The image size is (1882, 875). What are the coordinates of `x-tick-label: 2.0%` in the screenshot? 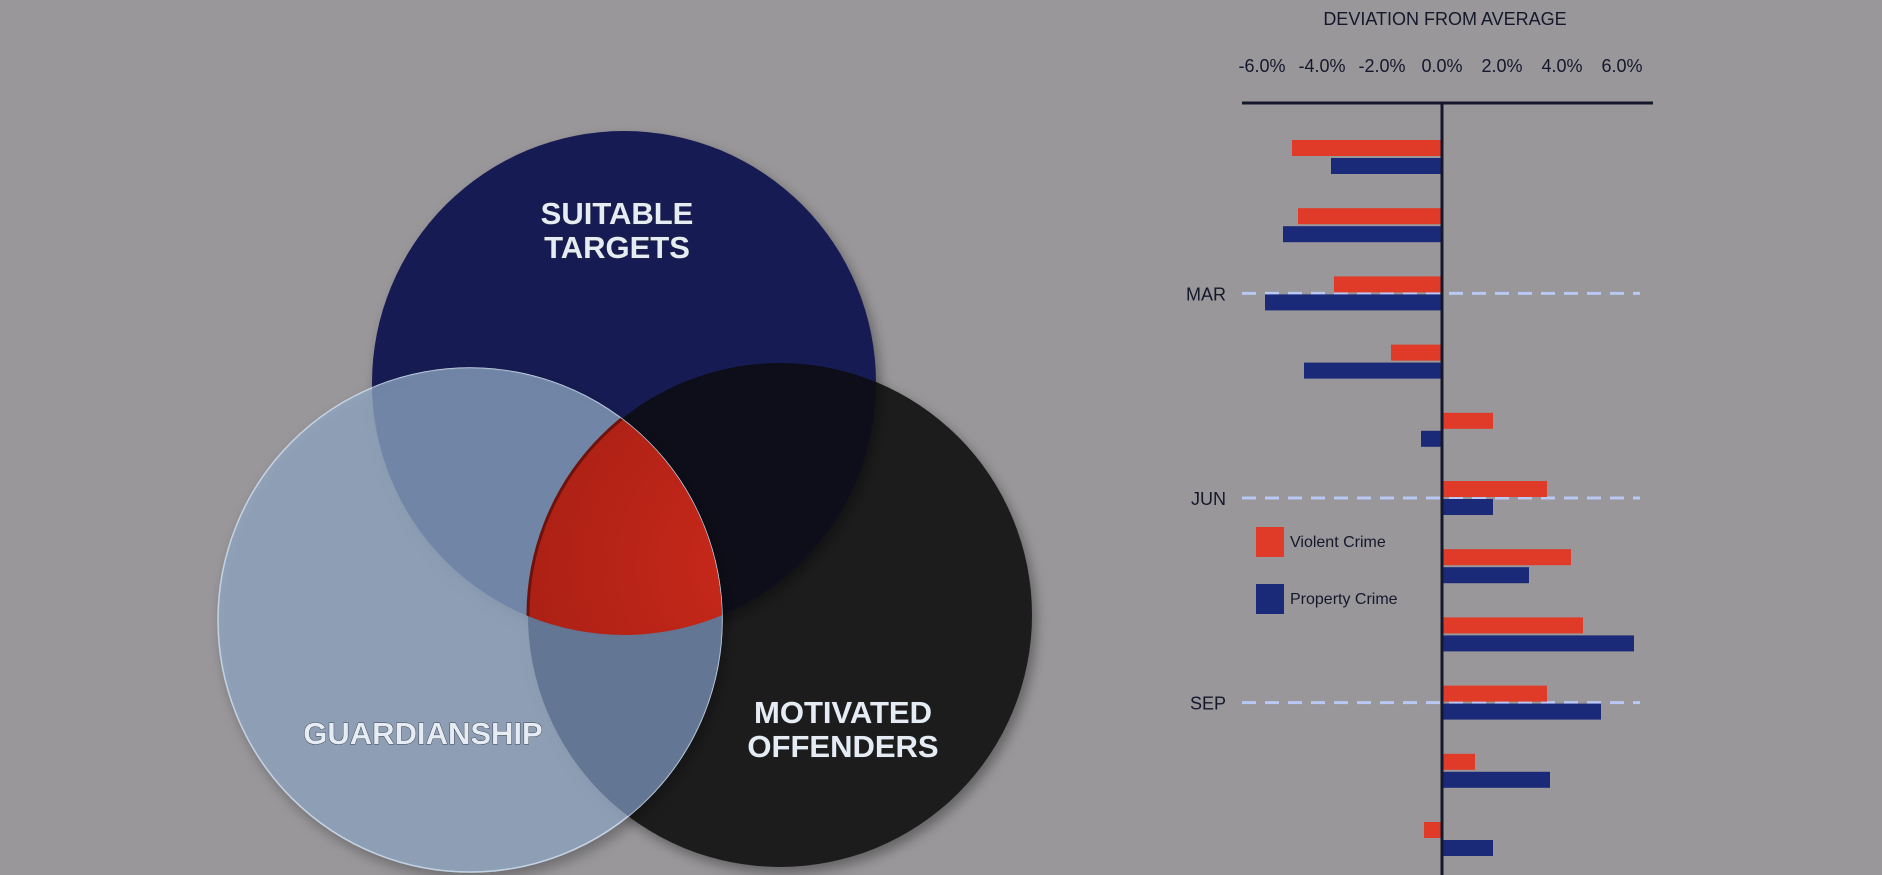 It's located at (1501, 66).